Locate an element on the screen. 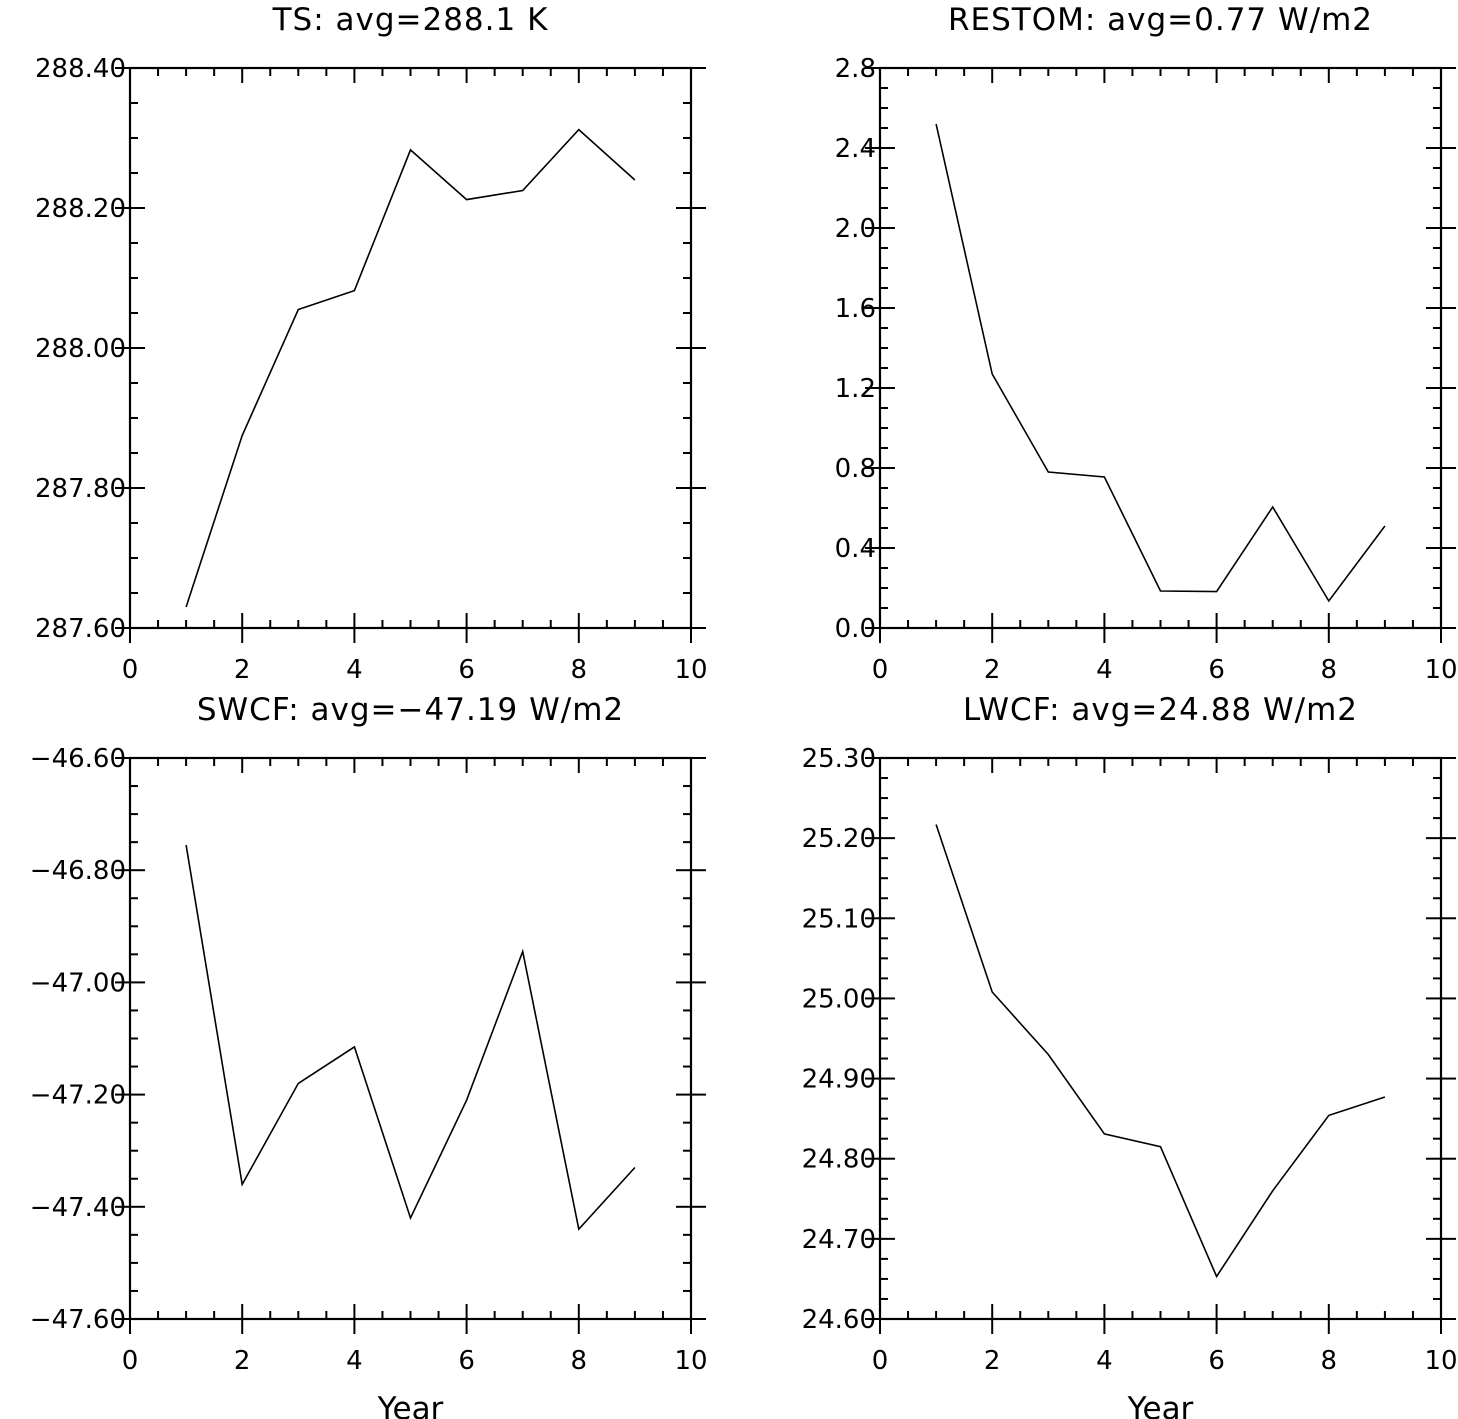  swcf-y-tick-label: −47.00 is located at coordinates (78, 983).